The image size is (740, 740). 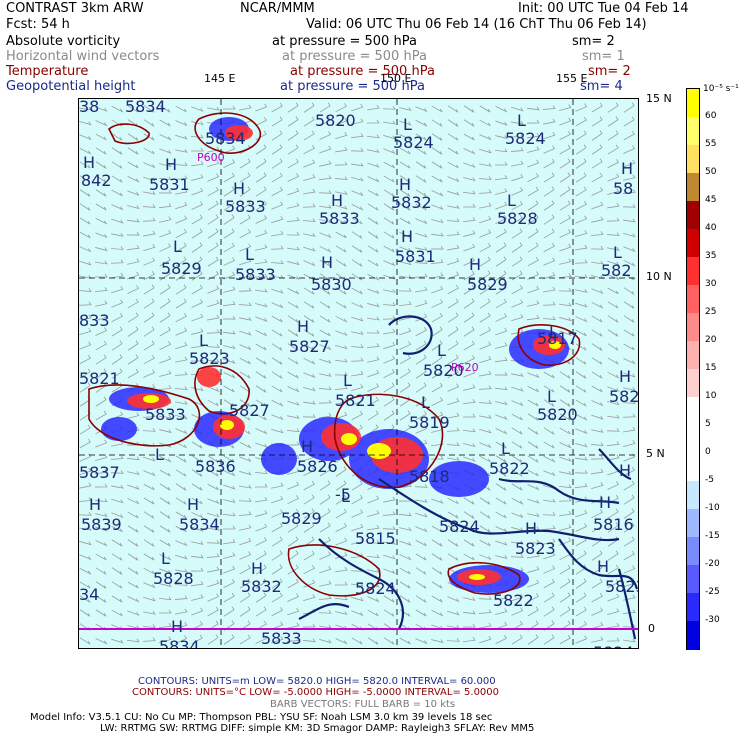 What do you see at coordinates (651, 628) in the screenshot?
I see `lat-label-0: 0` at bounding box center [651, 628].